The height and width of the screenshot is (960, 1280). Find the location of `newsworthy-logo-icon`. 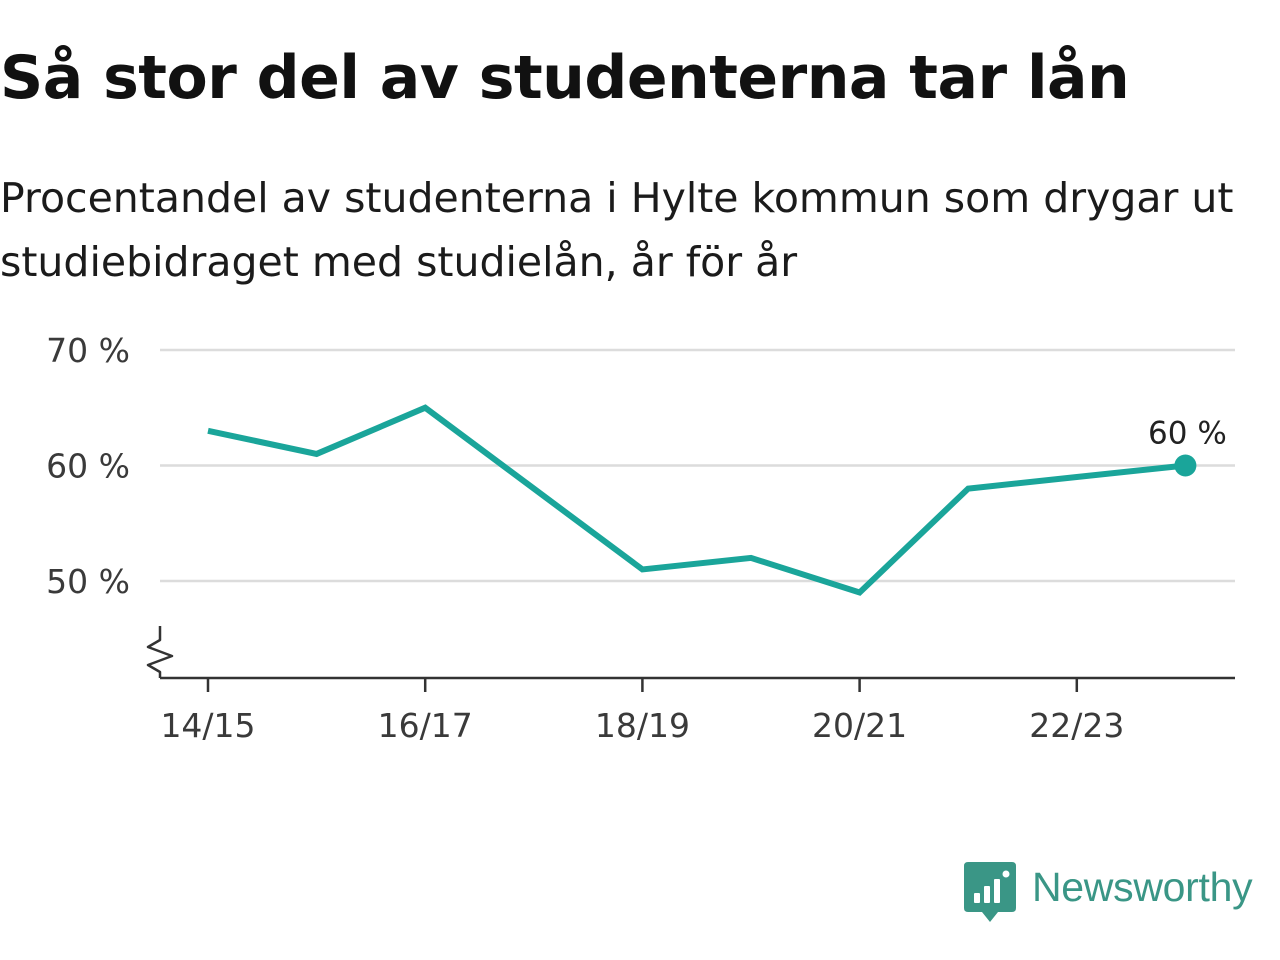

newsworthy-logo-icon is located at coordinates (990, 892).